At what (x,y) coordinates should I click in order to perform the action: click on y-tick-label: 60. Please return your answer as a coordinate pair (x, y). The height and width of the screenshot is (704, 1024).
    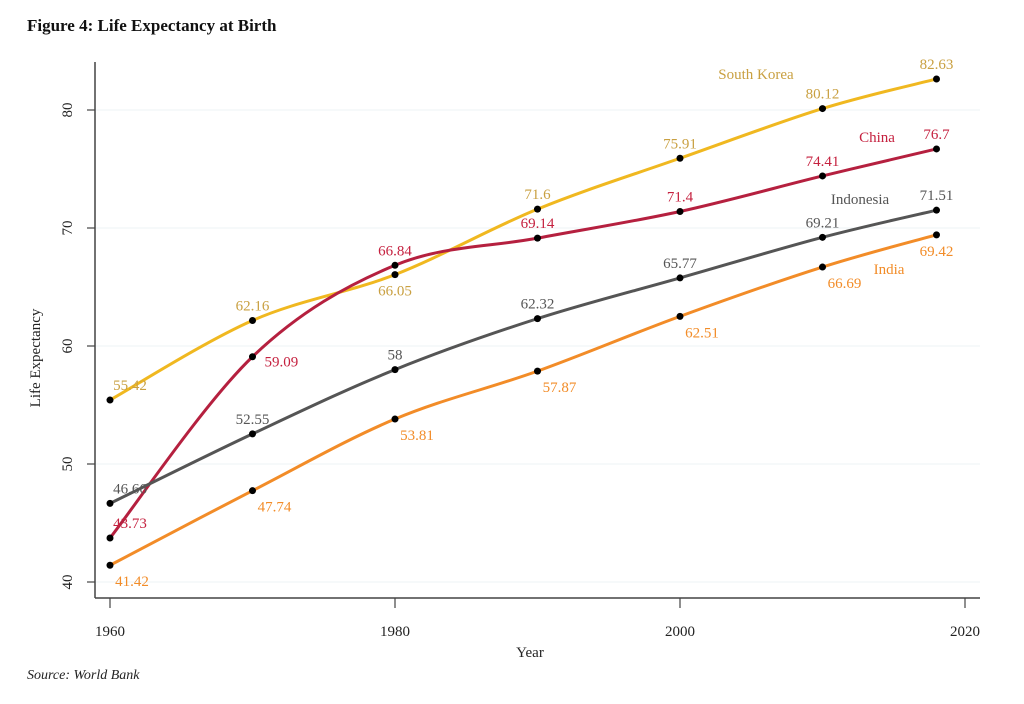
    Looking at the image, I should click on (68, 346).